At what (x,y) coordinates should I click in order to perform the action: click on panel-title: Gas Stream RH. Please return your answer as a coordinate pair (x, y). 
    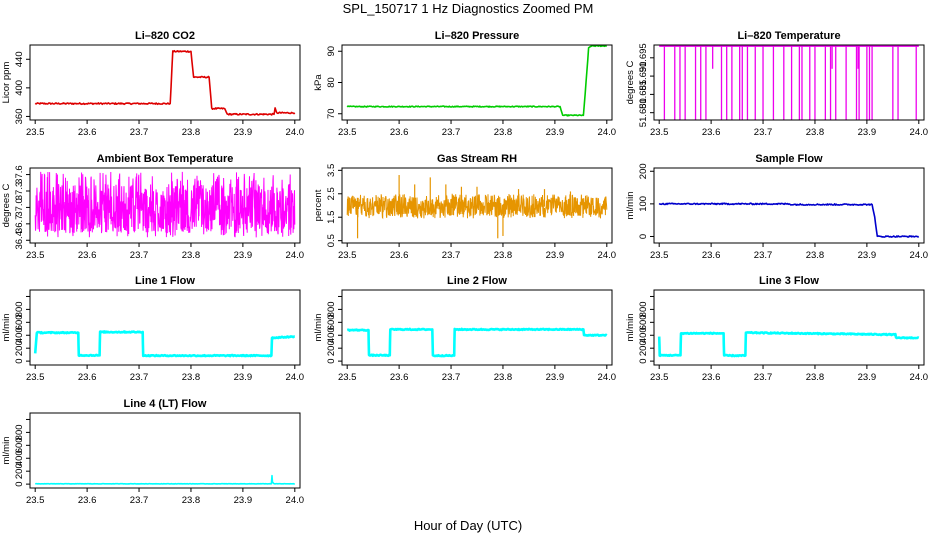
    Looking at the image, I should click on (477, 159).